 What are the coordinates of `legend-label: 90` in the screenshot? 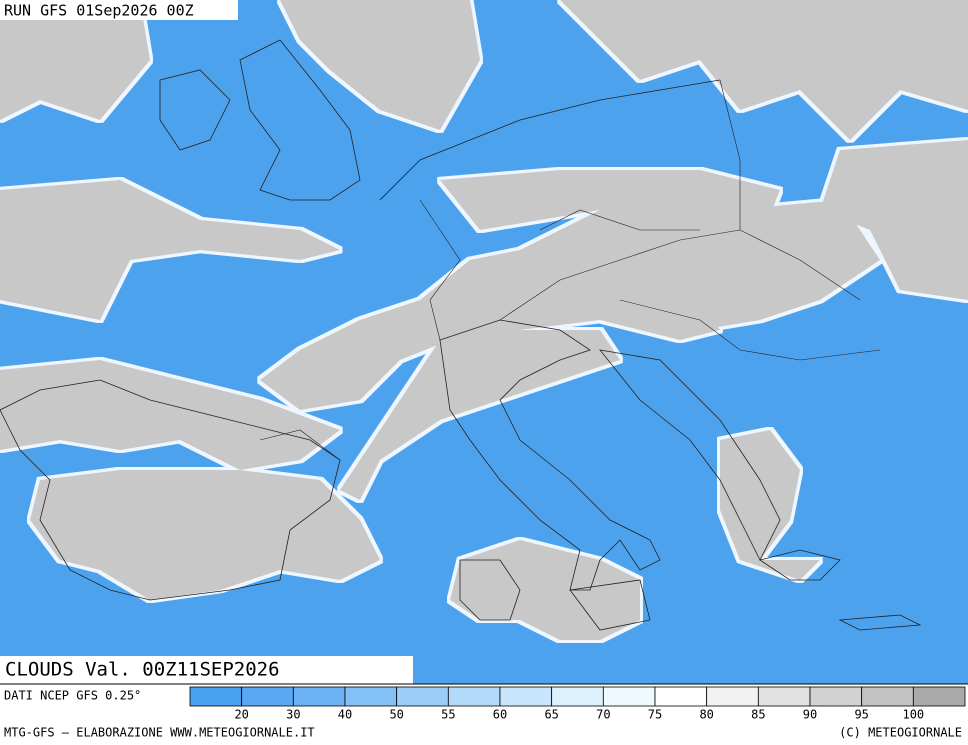 It's located at (810, 715).